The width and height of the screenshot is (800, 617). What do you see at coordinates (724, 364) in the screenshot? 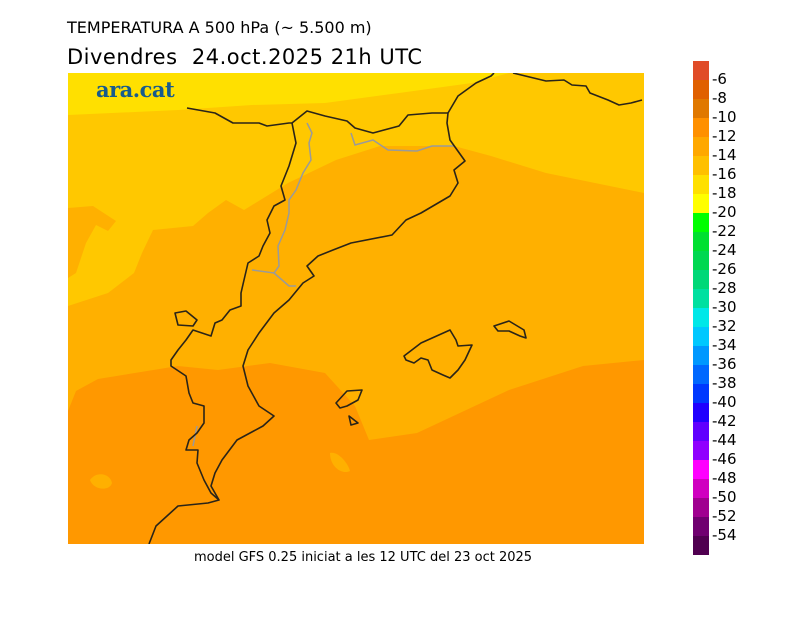
I see `colorbar-tick-label: -36` at bounding box center [724, 364].